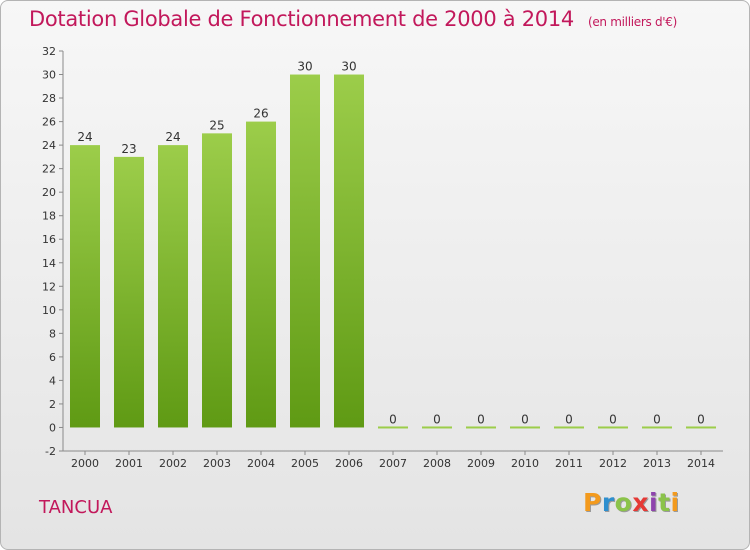  What do you see at coordinates (664, 502) in the screenshot?
I see `logo-letter: t` at bounding box center [664, 502].